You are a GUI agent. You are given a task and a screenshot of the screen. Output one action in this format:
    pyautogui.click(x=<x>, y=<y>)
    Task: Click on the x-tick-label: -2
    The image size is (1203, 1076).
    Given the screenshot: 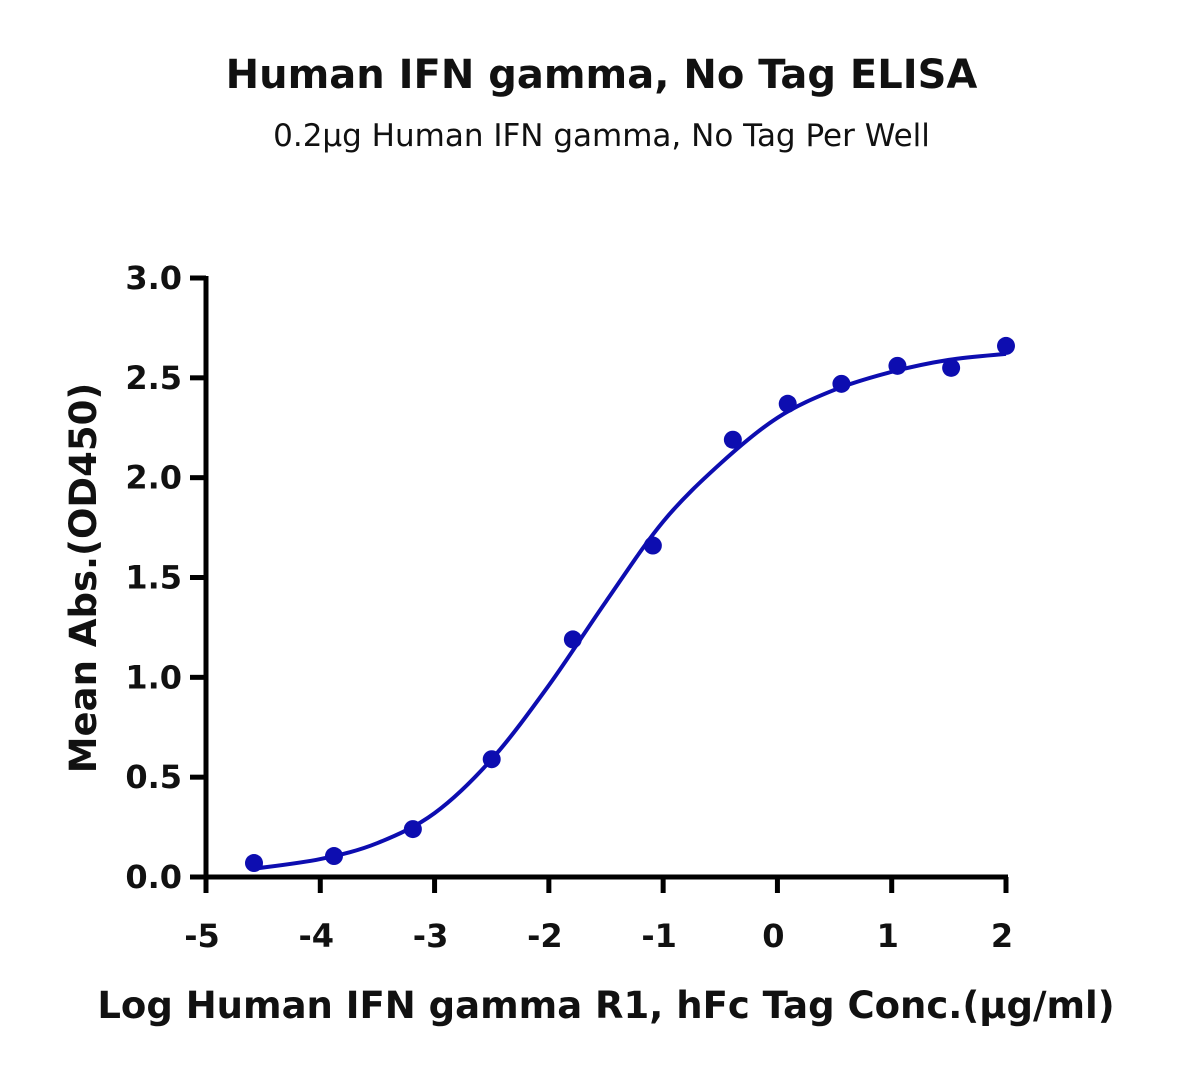 What is the action you would take?
    pyautogui.click(x=545, y=936)
    